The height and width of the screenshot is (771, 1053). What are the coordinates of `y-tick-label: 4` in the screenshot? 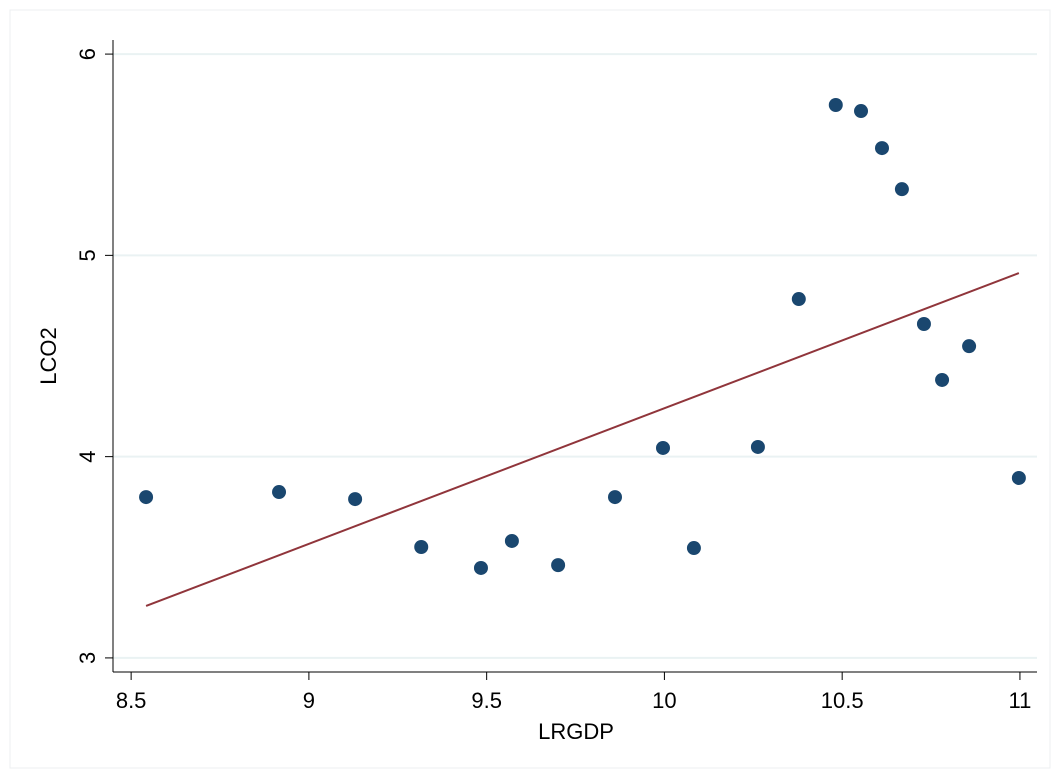 It's located at (87, 457).